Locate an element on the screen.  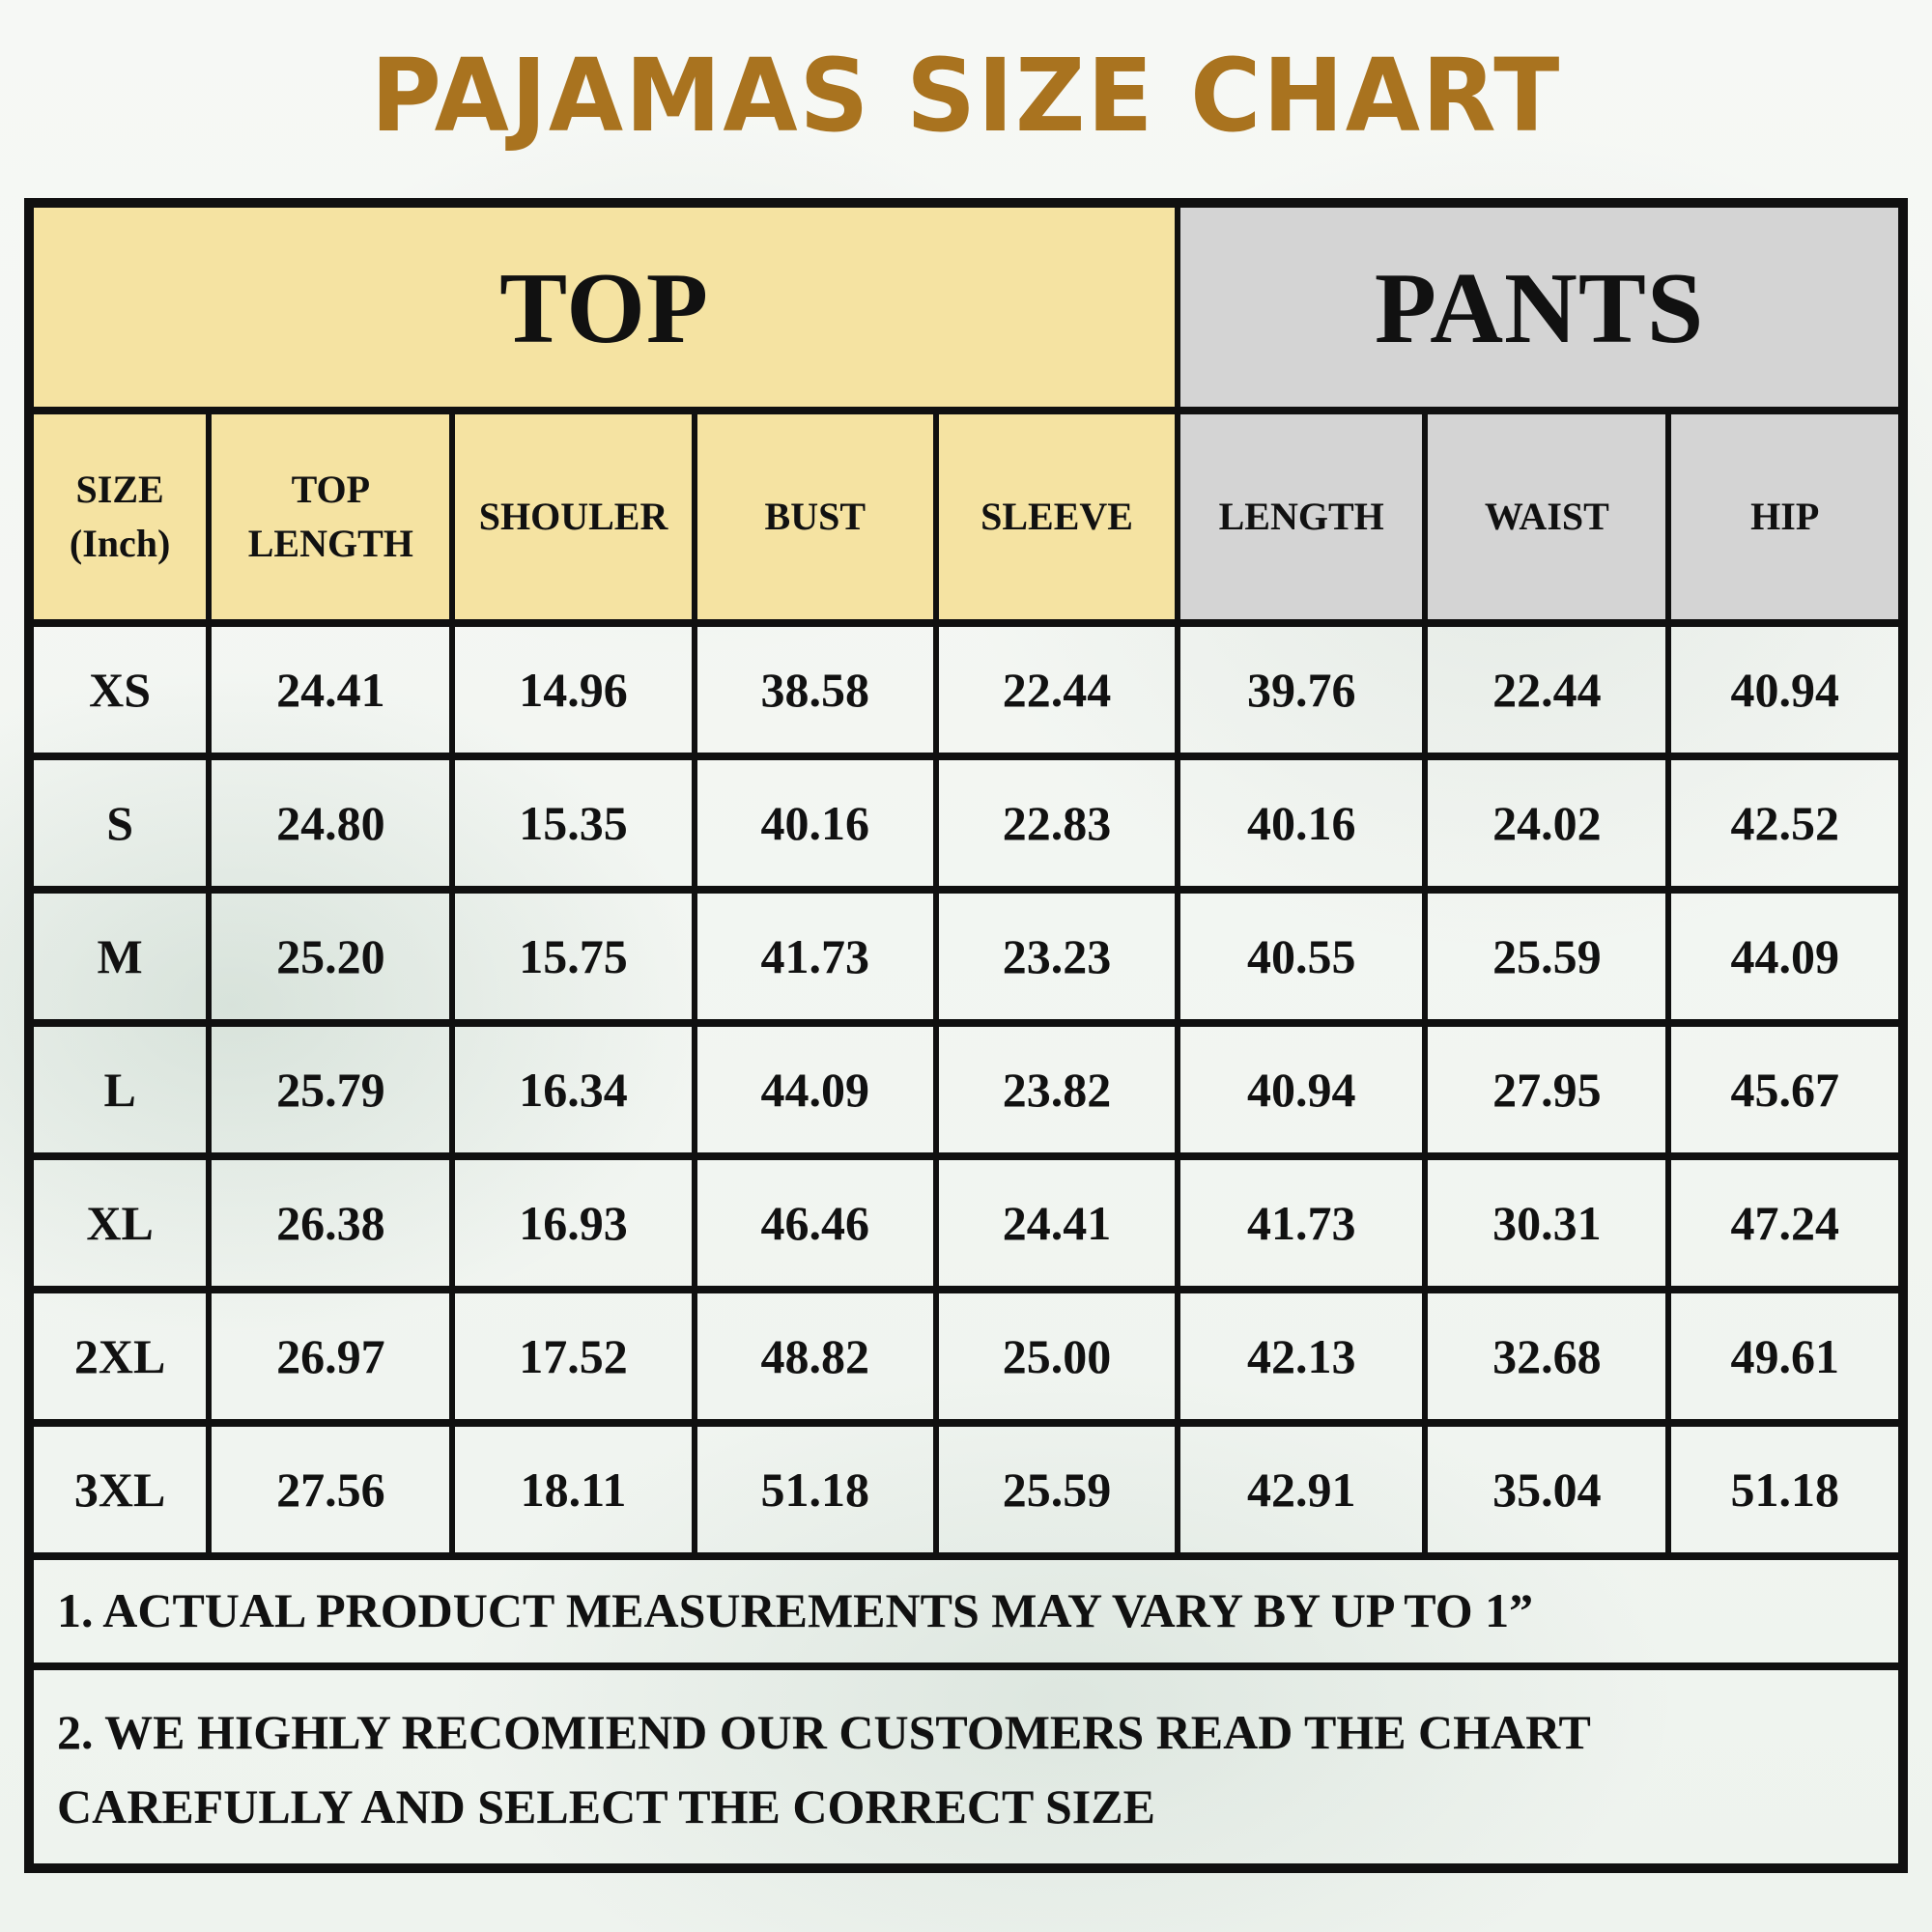
measurement-cell: 40.55 is located at coordinates (1302, 956).